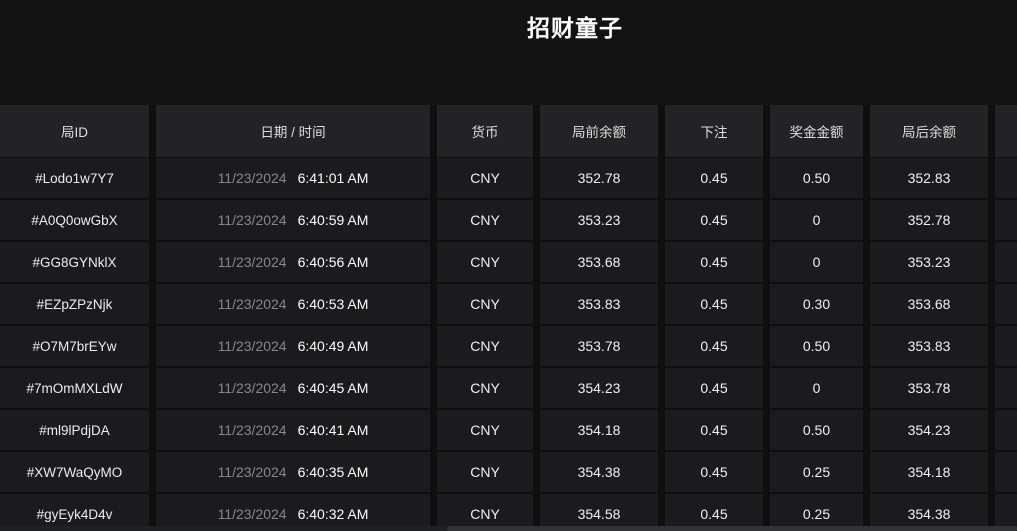 The image size is (1017, 531). Describe the element at coordinates (602, 431) in the screenshot. I see `balance-before-cell: 354.18` at that location.